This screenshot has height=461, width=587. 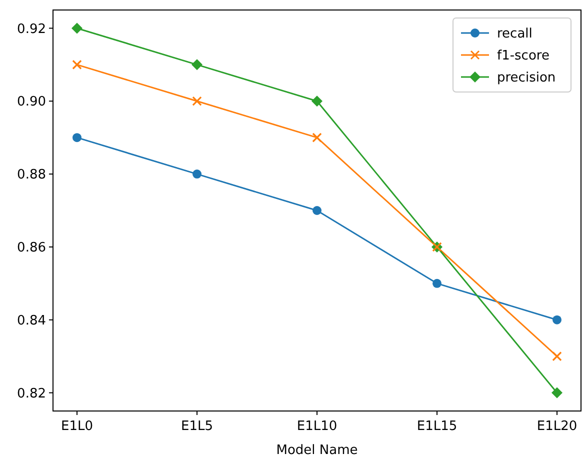 What do you see at coordinates (31, 320) in the screenshot?
I see `y-tick-label: 0.84` at bounding box center [31, 320].